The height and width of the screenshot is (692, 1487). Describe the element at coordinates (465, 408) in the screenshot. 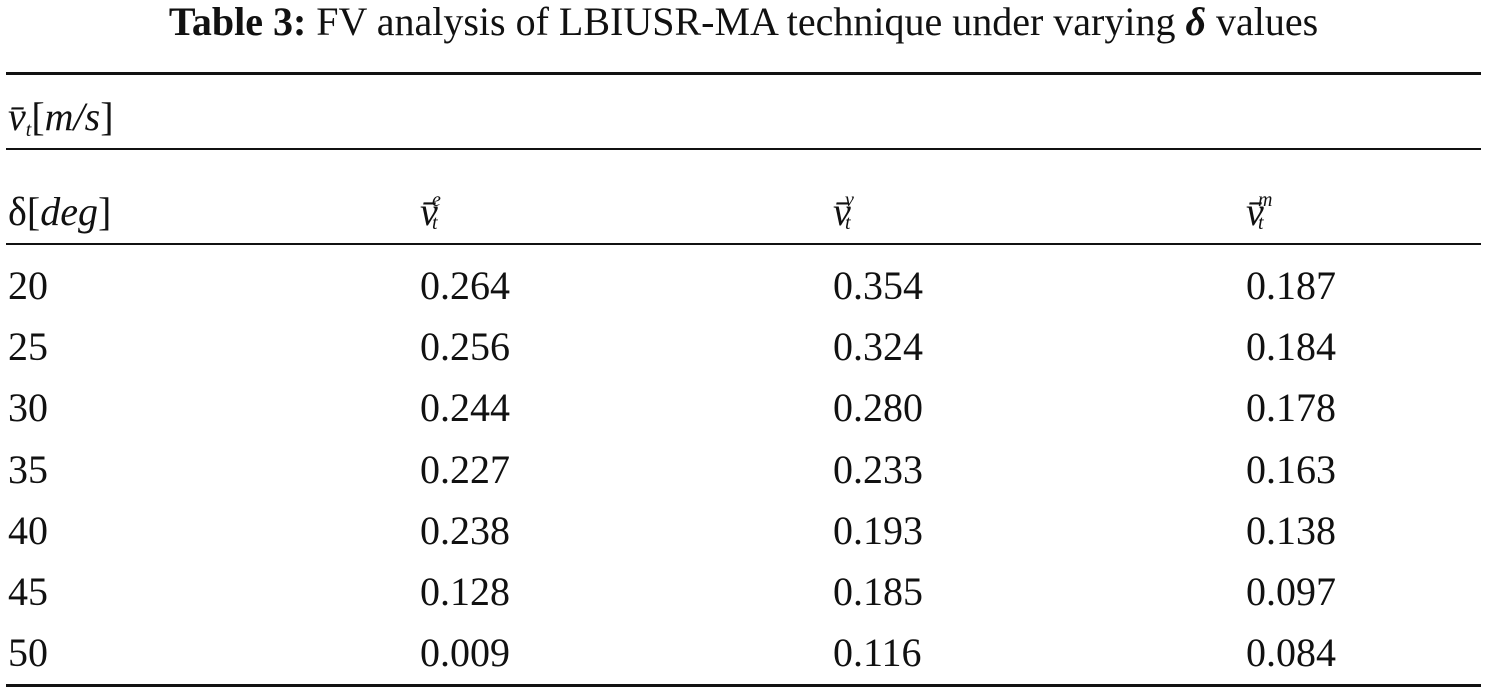

I see `table-cell: 0.244` at that location.